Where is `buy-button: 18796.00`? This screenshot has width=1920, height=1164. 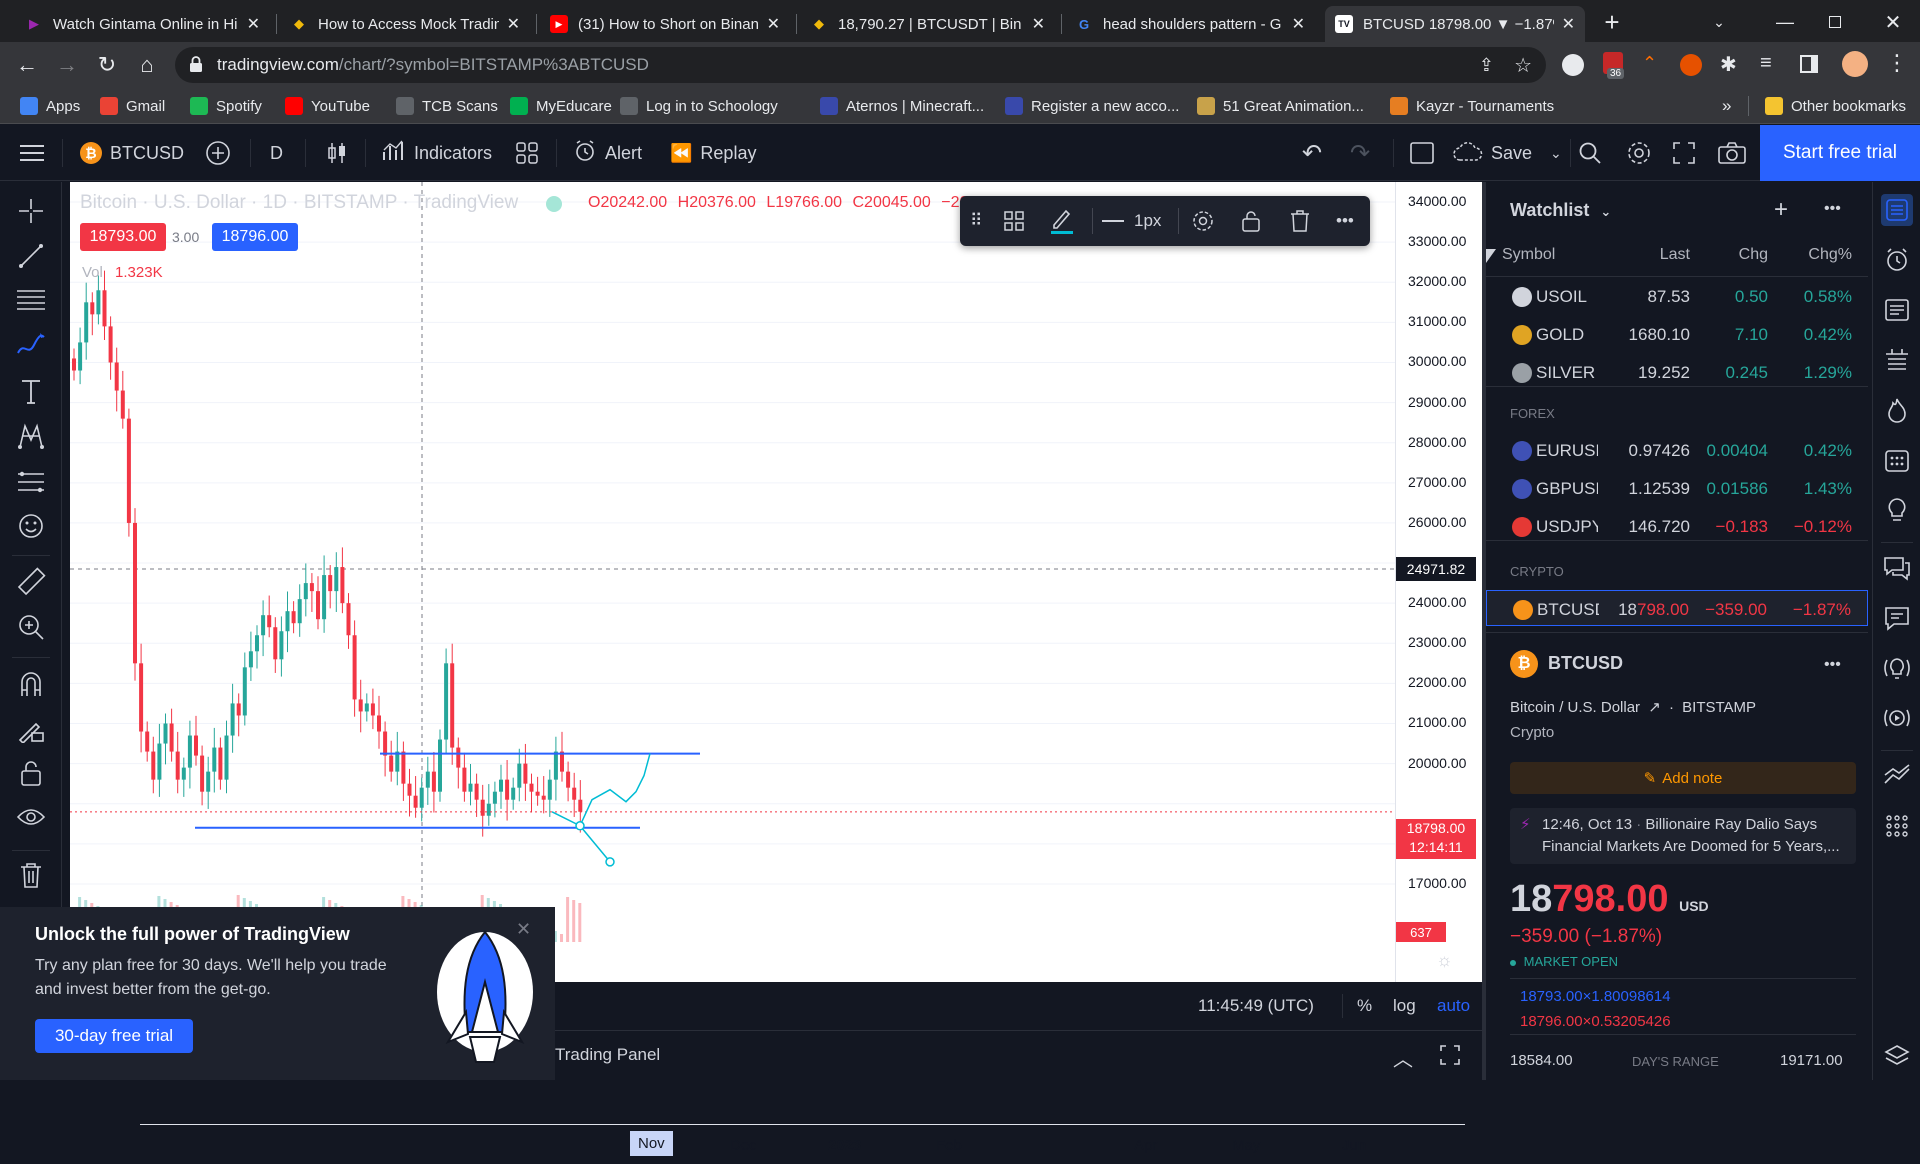 buy-button: 18796.00 is located at coordinates (255, 237).